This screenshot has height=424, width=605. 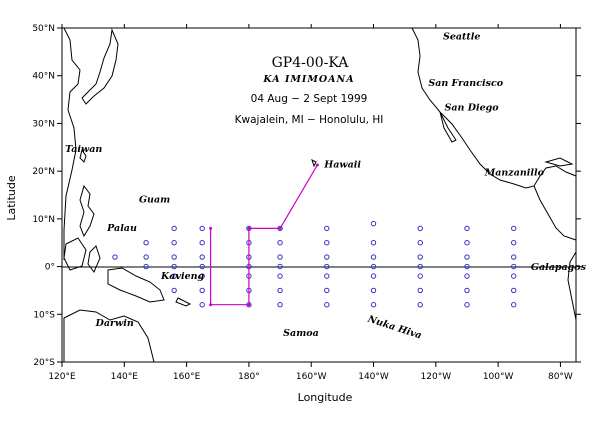 I want to click on x-tick-label: 160°E, so click(x=187, y=377).